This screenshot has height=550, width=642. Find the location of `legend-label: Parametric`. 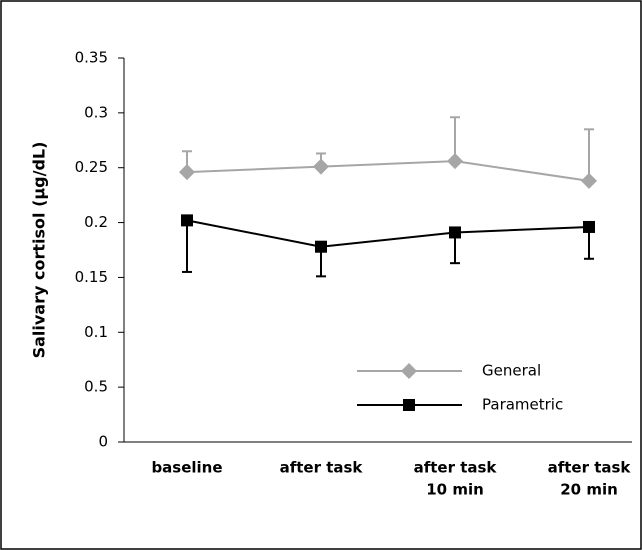

legend-label: Parametric is located at coordinates (522, 405).